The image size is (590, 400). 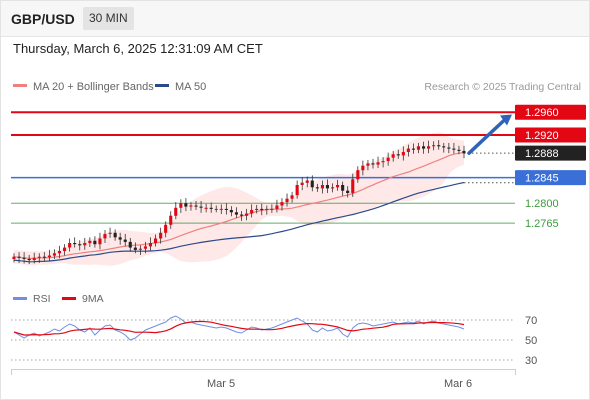 What do you see at coordinates (550, 135) in the screenshot?
I see `level-tag-1: 1.2920` at bounding box center [550, 135].